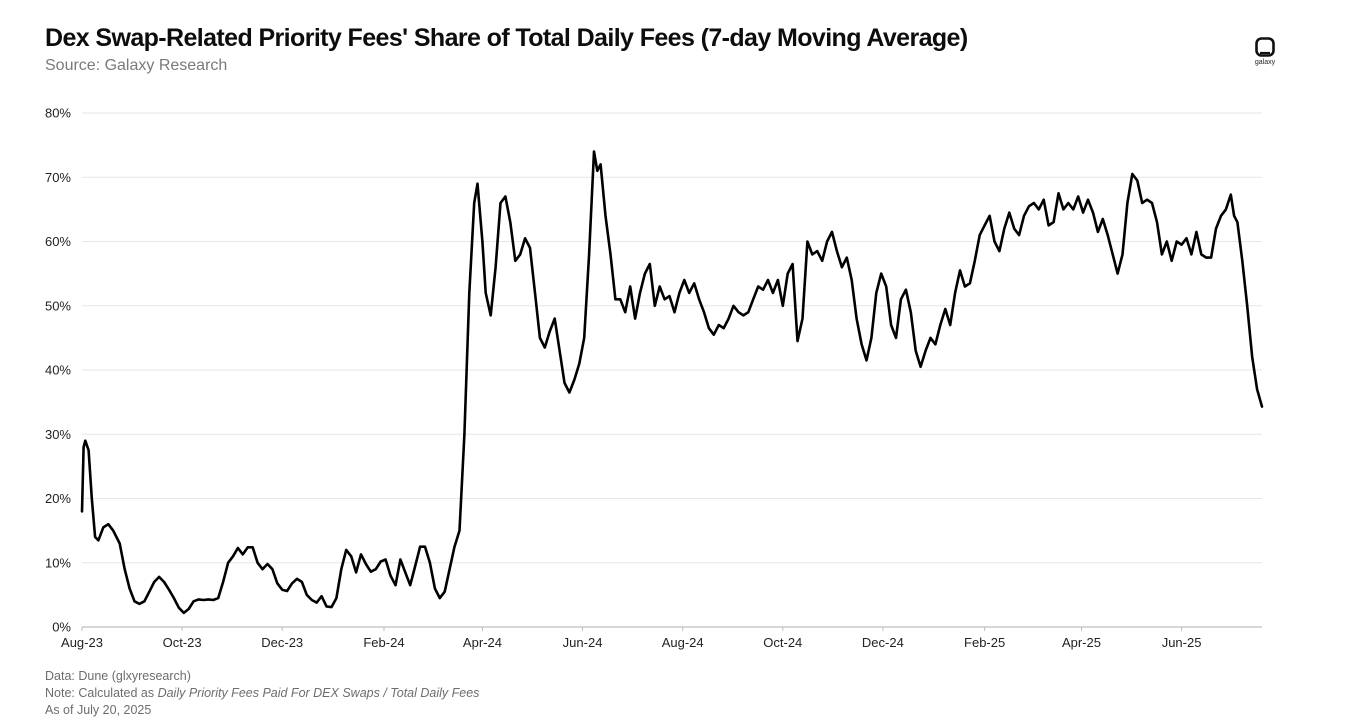  What do you see at coordinates (58, 305) in the screenshot?
I see `y-tick-label: 50%` at bounding box center [58, 305].